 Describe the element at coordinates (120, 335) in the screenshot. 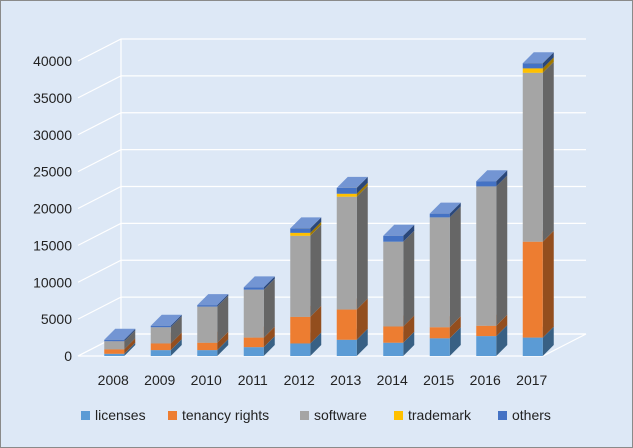

I see `bar-segment-others-2008` at that location.